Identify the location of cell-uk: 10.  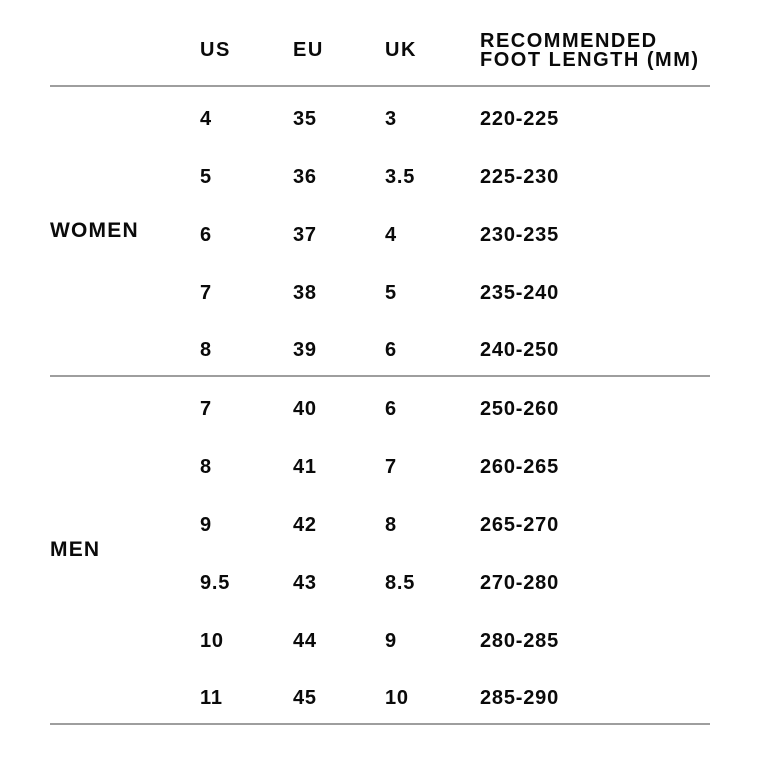
(397, 698).